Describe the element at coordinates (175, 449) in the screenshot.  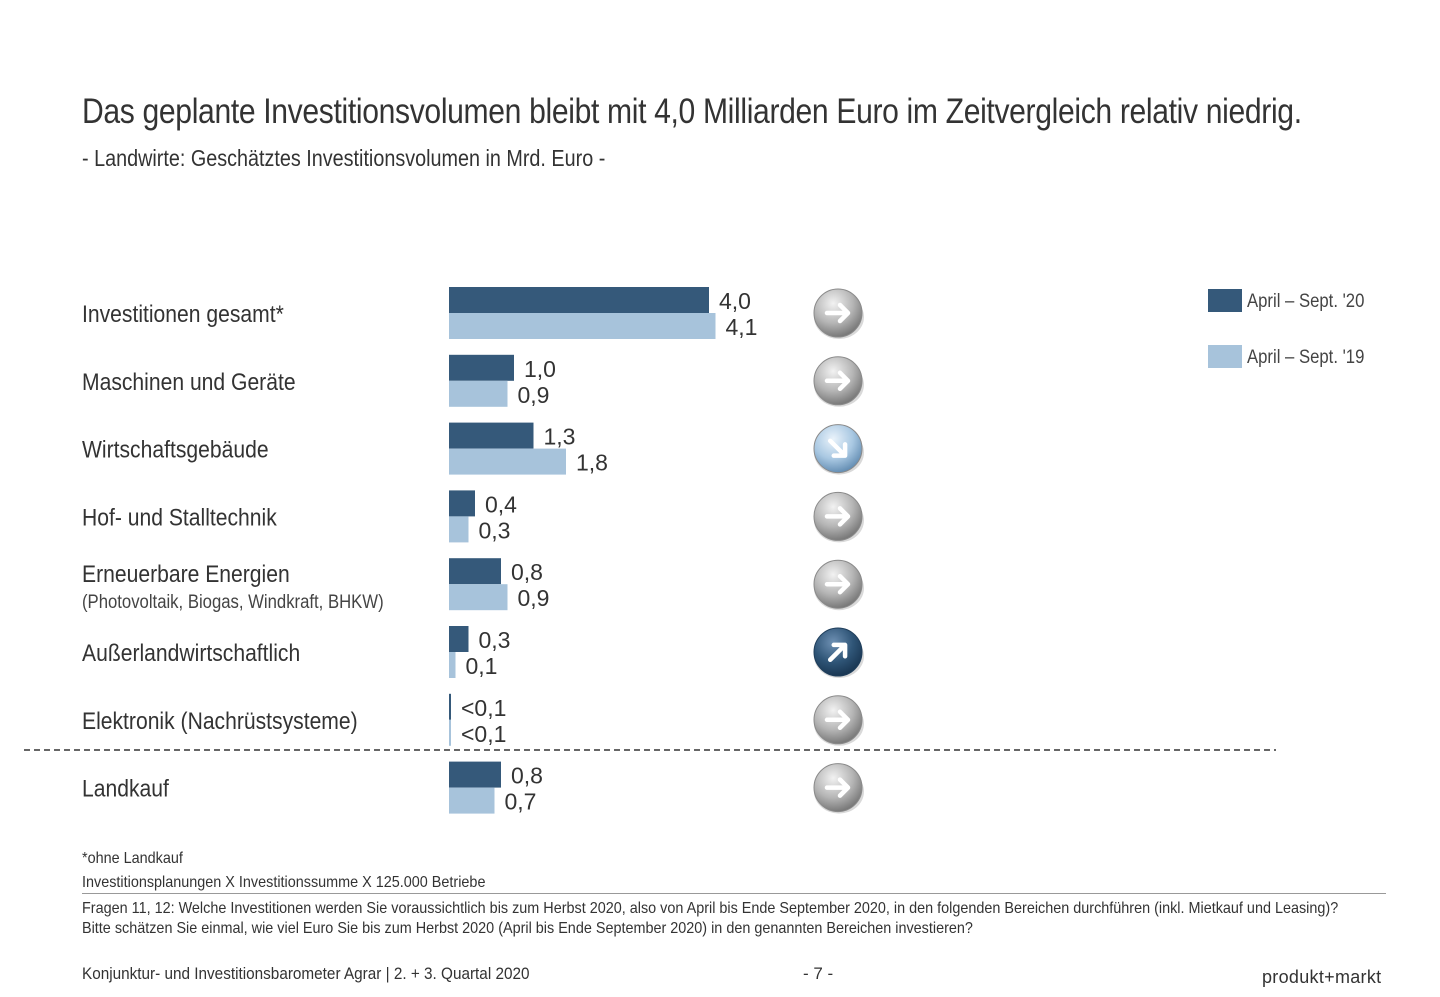
I see `category-label: Wirtschaftsgebäude` at that location.